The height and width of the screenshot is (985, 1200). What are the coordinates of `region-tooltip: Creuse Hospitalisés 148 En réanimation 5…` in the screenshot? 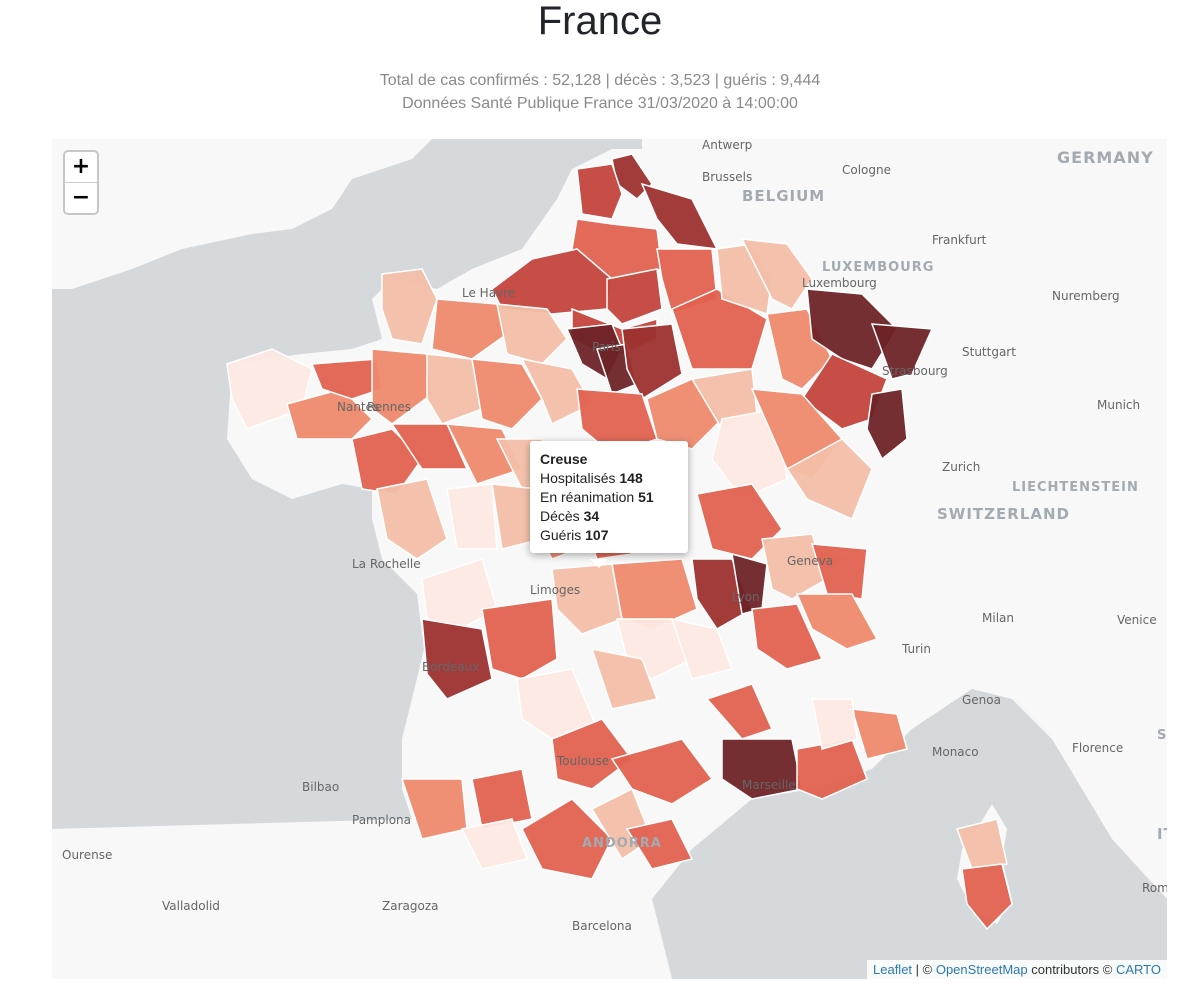 It's located at (609, 497).